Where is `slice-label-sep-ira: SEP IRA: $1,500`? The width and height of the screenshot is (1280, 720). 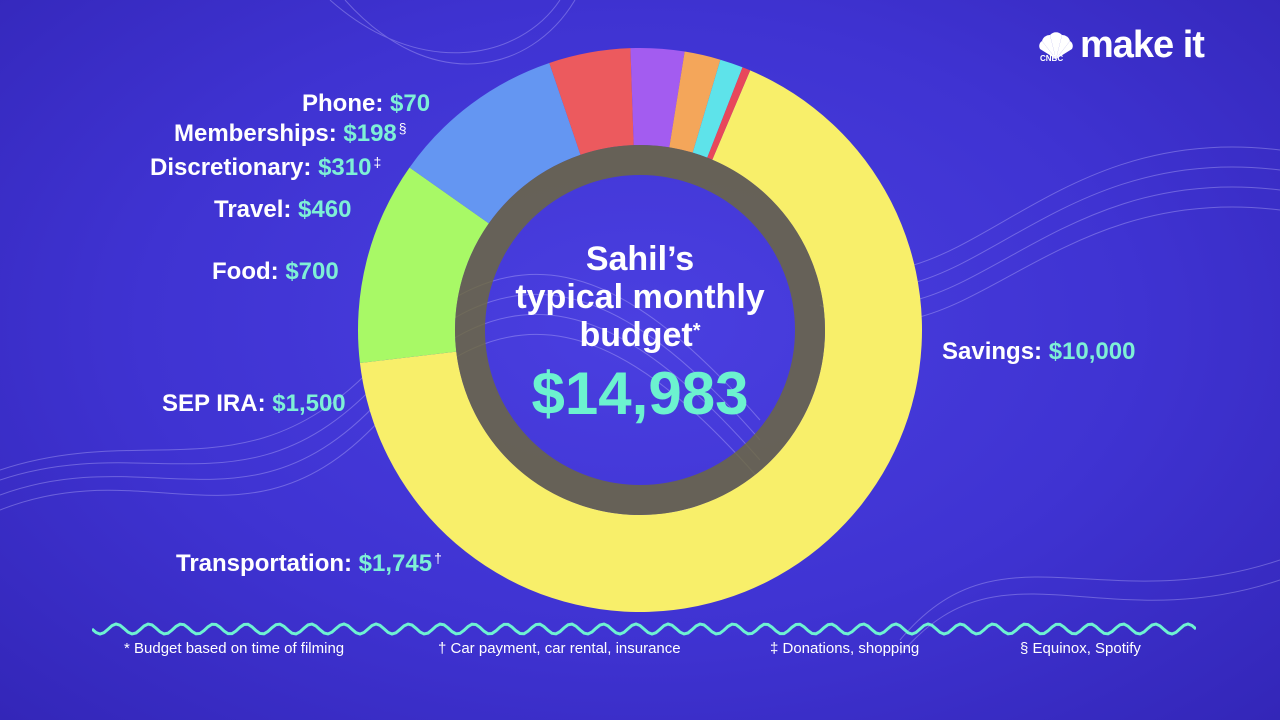 slice-label-sep-ira: SEP IRA: $1,500 is located at coordinates (254, 404).